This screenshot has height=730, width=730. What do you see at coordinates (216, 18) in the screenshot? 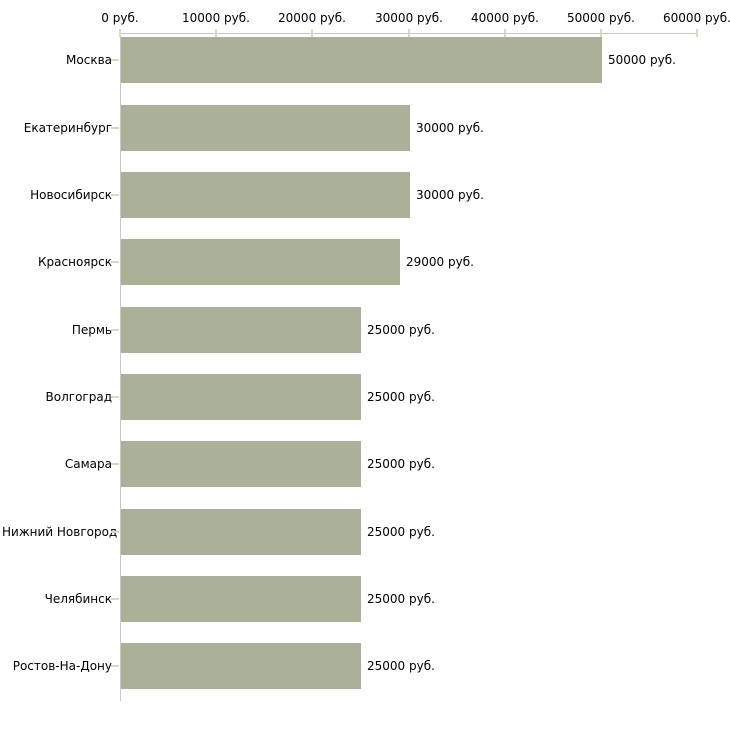
I see `x-axis-tick-label: 10000 руб.` at bounding box center [216, 18].